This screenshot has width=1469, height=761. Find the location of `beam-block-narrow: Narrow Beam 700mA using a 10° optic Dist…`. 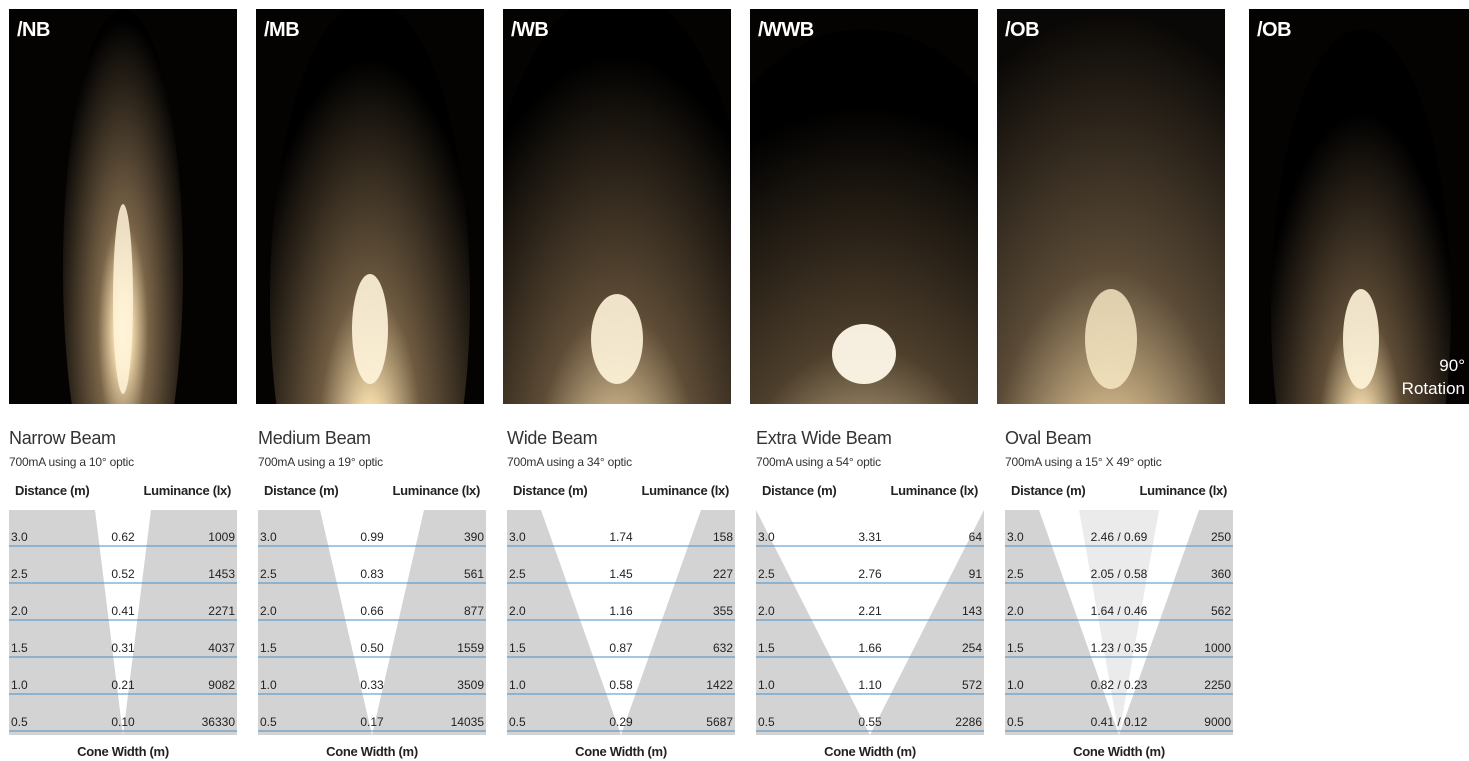

beam-block-narrow: Narrow Beam 700mA using a 10° optic Dist… is located at coordinates (123, 594).